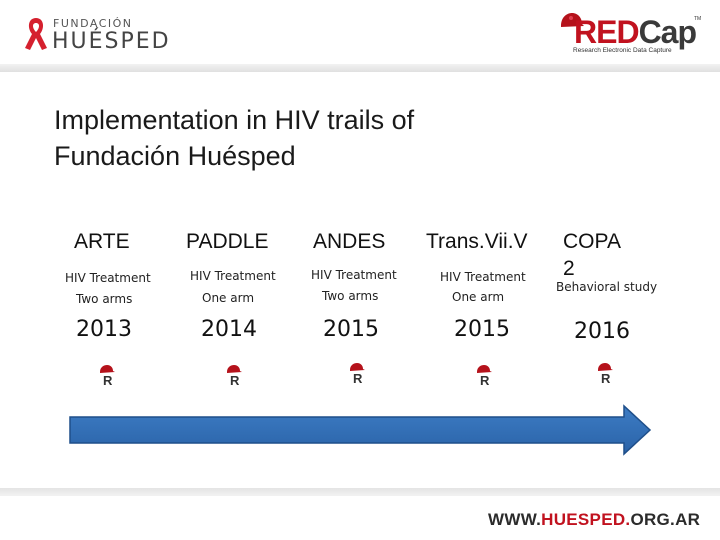 The height and width of the screenshot is (540, 720). I want to click on trial-name: ARTE, so click(102, 241).